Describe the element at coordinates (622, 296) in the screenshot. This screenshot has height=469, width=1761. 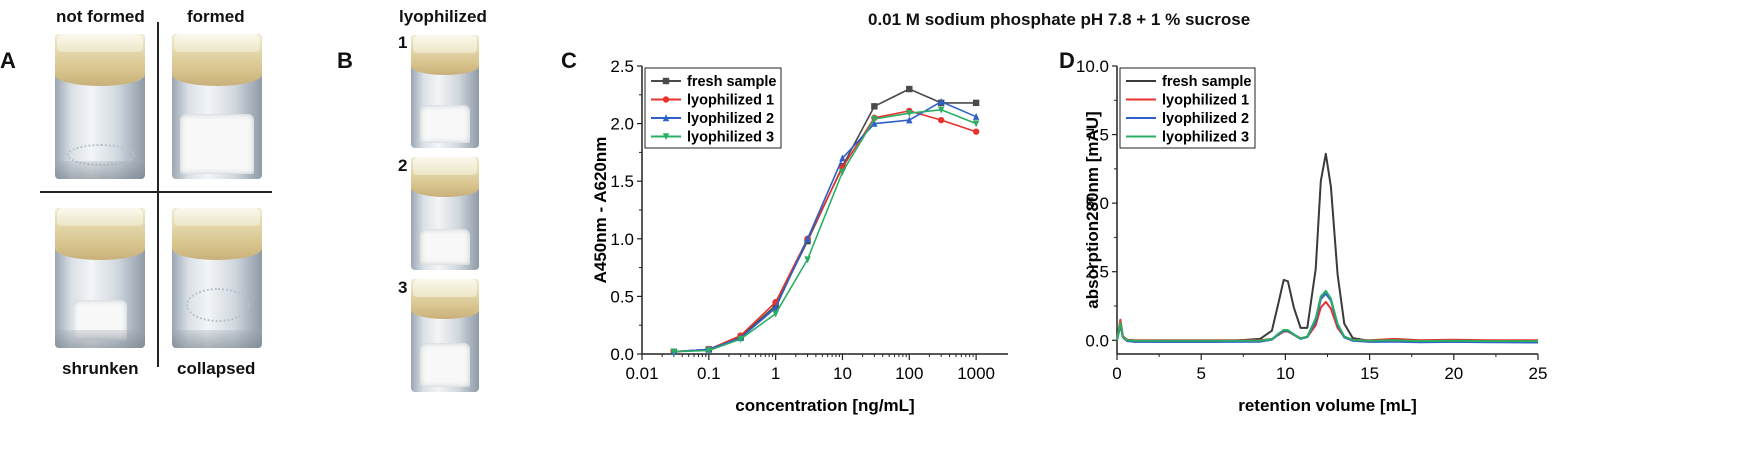
I see `y-tick-label: 0.5` at that location.